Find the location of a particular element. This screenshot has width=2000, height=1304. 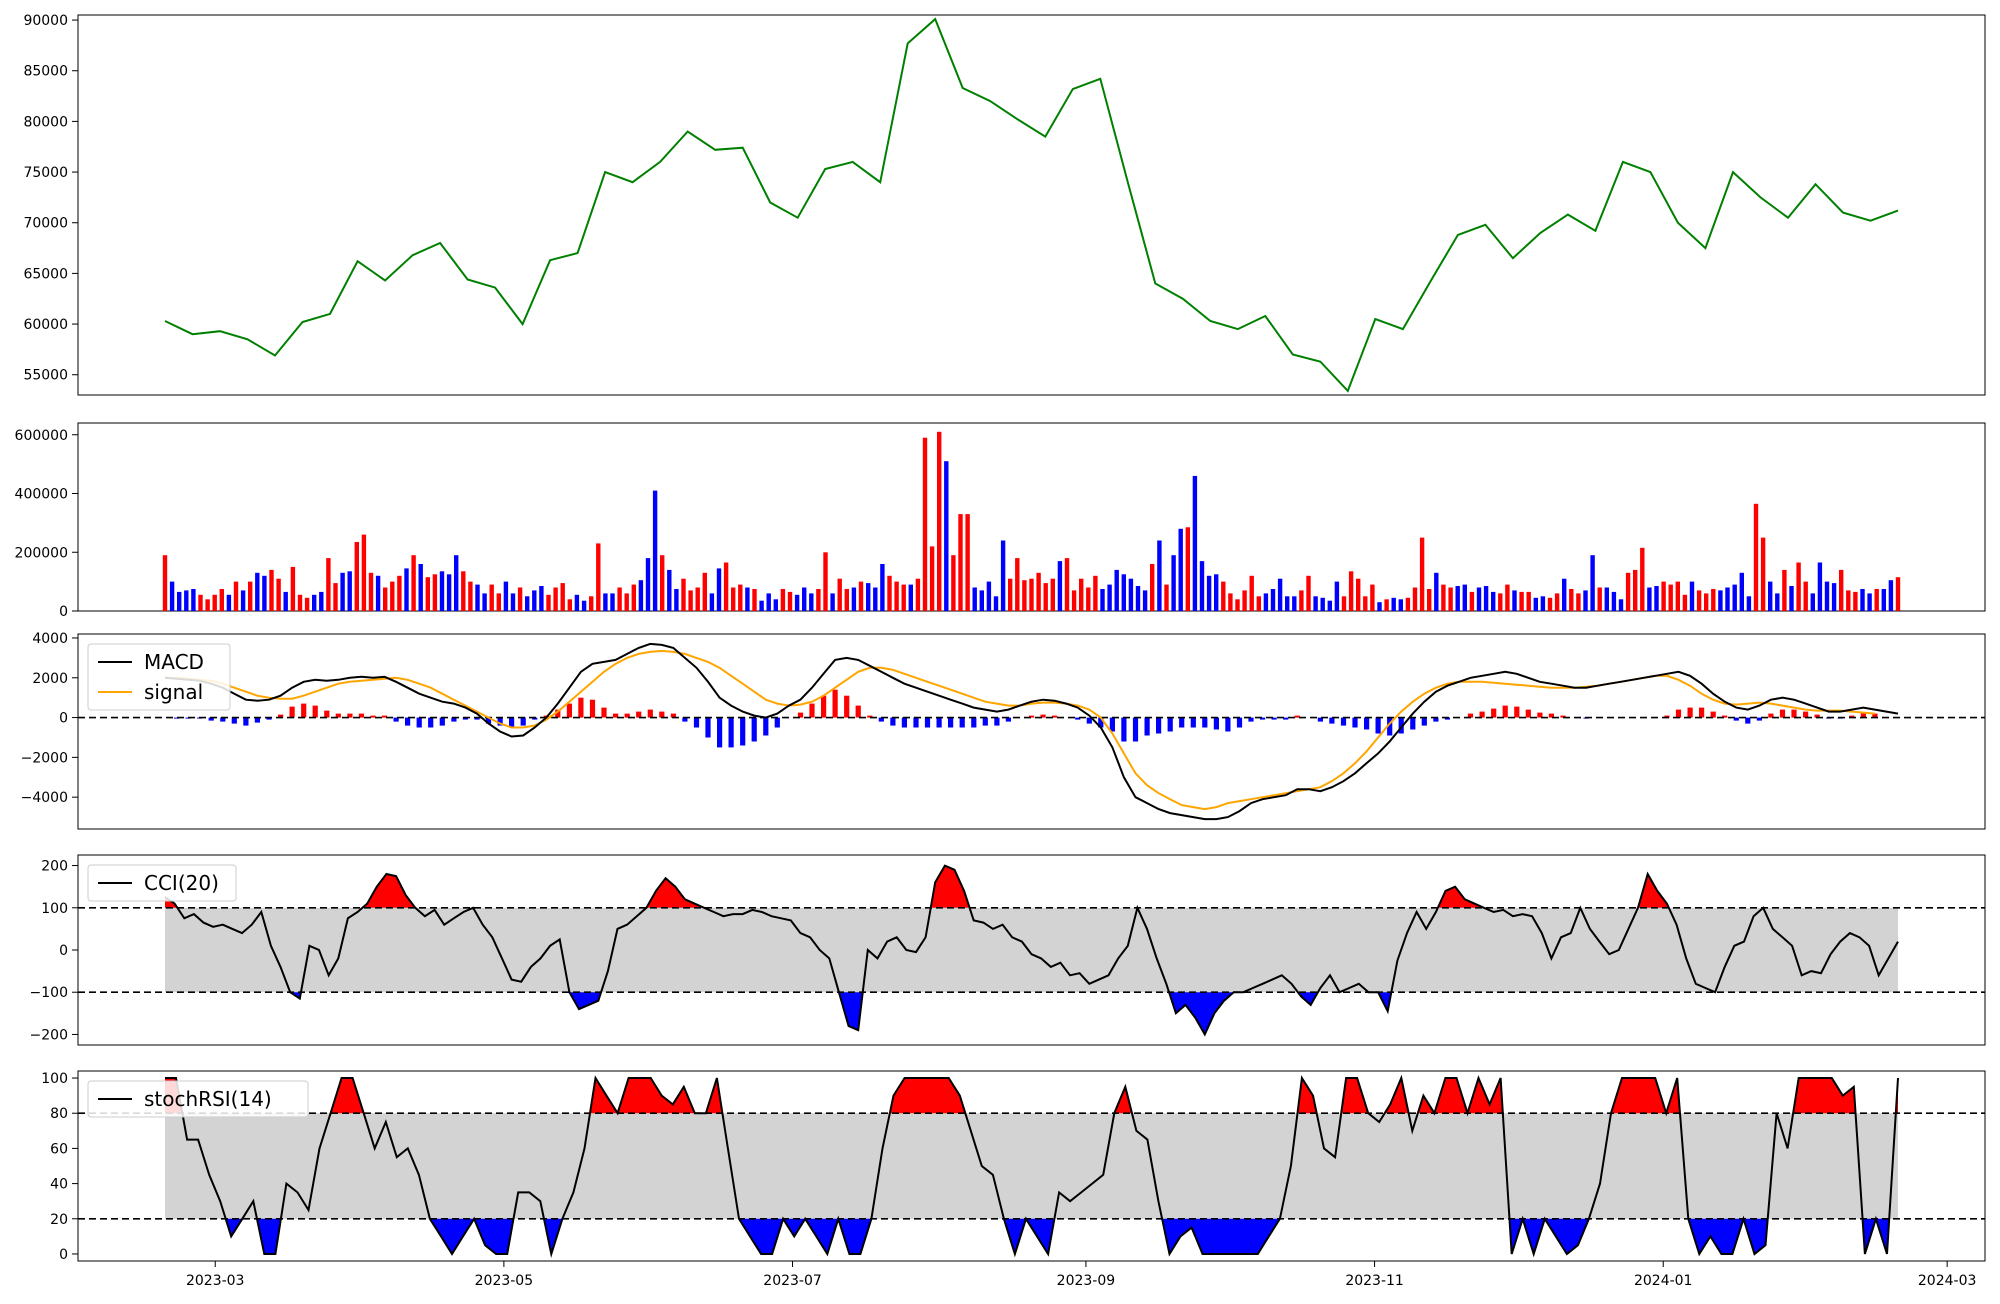

volume-panel: 0 200000 400000 600000 is located at coordinates (1000, 521).